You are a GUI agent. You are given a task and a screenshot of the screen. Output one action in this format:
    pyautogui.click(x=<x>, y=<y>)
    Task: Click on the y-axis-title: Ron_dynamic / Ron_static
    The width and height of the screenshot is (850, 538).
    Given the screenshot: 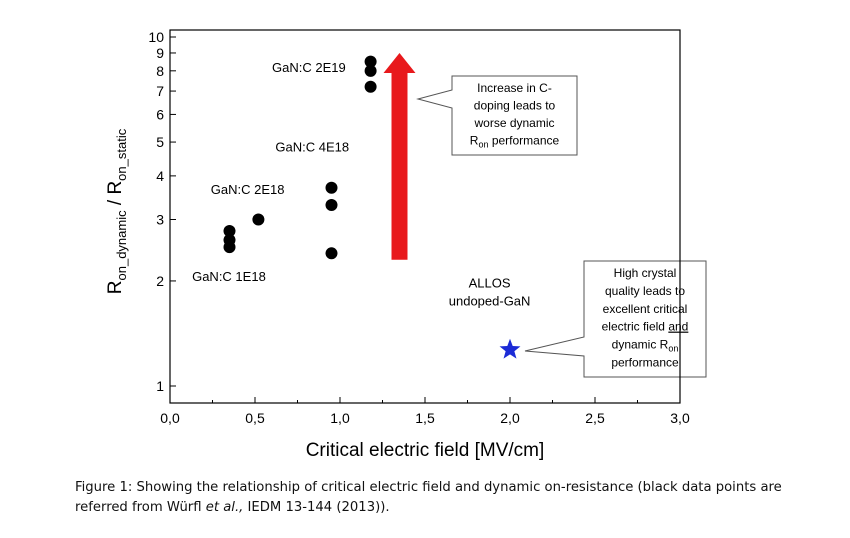 What is the action you would take?
    pyautogui.click(x=117, y=211)
    